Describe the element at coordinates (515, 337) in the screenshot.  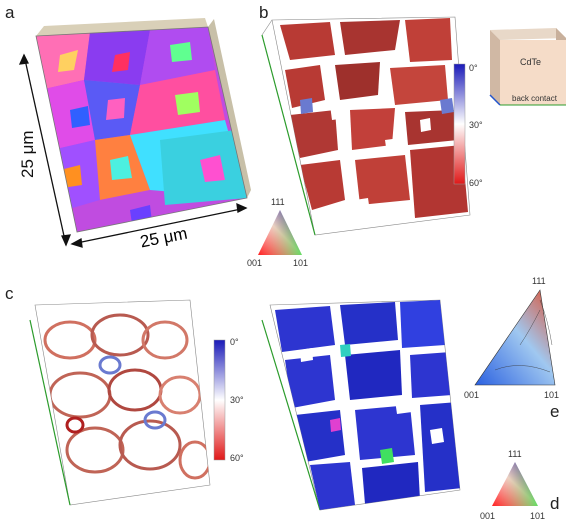
I see `ipf-triangle-e` at that location.